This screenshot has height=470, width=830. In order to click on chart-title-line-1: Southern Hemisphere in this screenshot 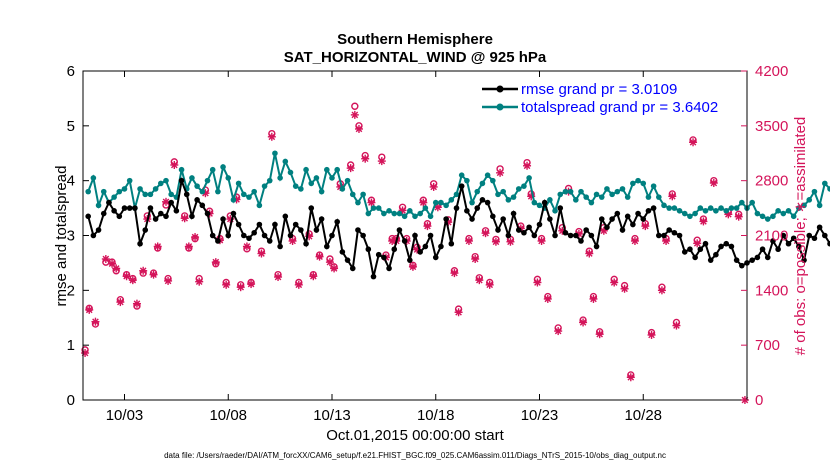, I will do `click(415, 39)`.